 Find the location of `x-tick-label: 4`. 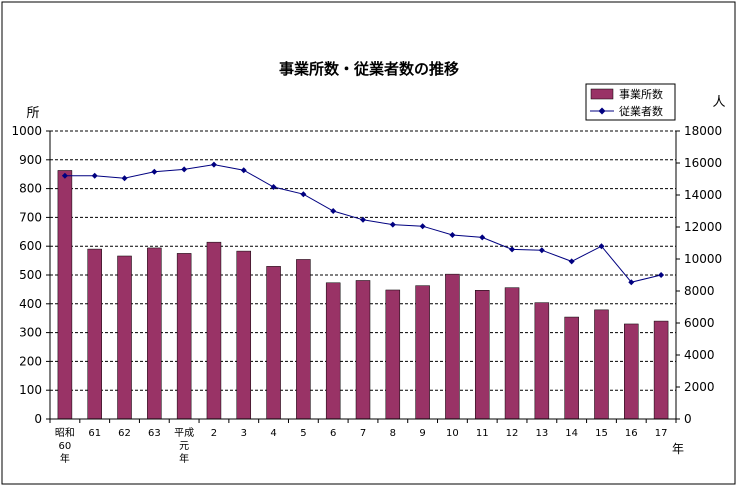

x-tick-label: 4 is located at coordinates (273, 433).